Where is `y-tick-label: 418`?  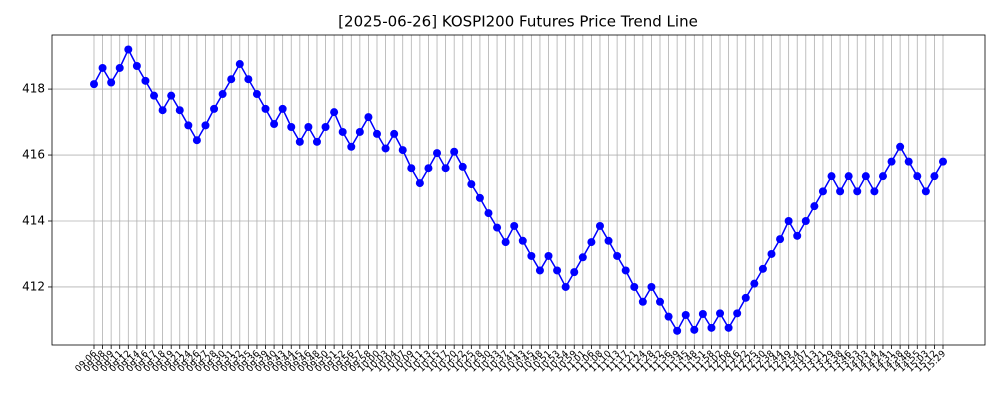 y-tick-label: 418 is located at coordinates (33, 89).